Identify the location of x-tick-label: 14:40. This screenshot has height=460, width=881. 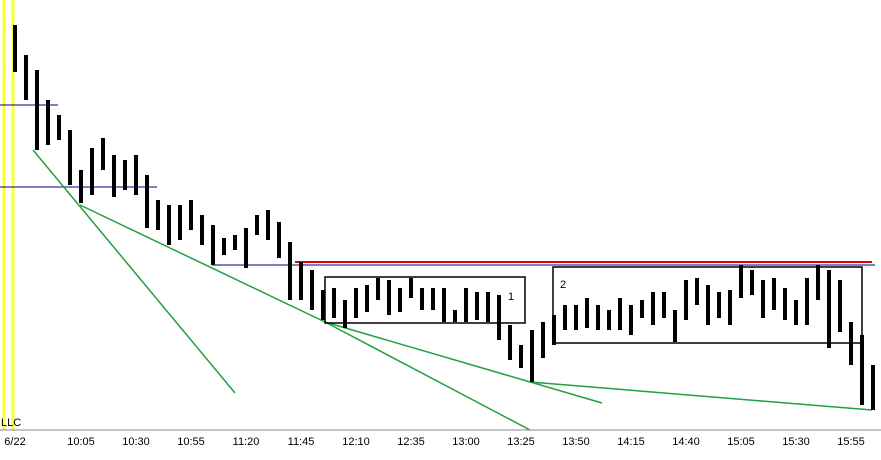
(686, 442).